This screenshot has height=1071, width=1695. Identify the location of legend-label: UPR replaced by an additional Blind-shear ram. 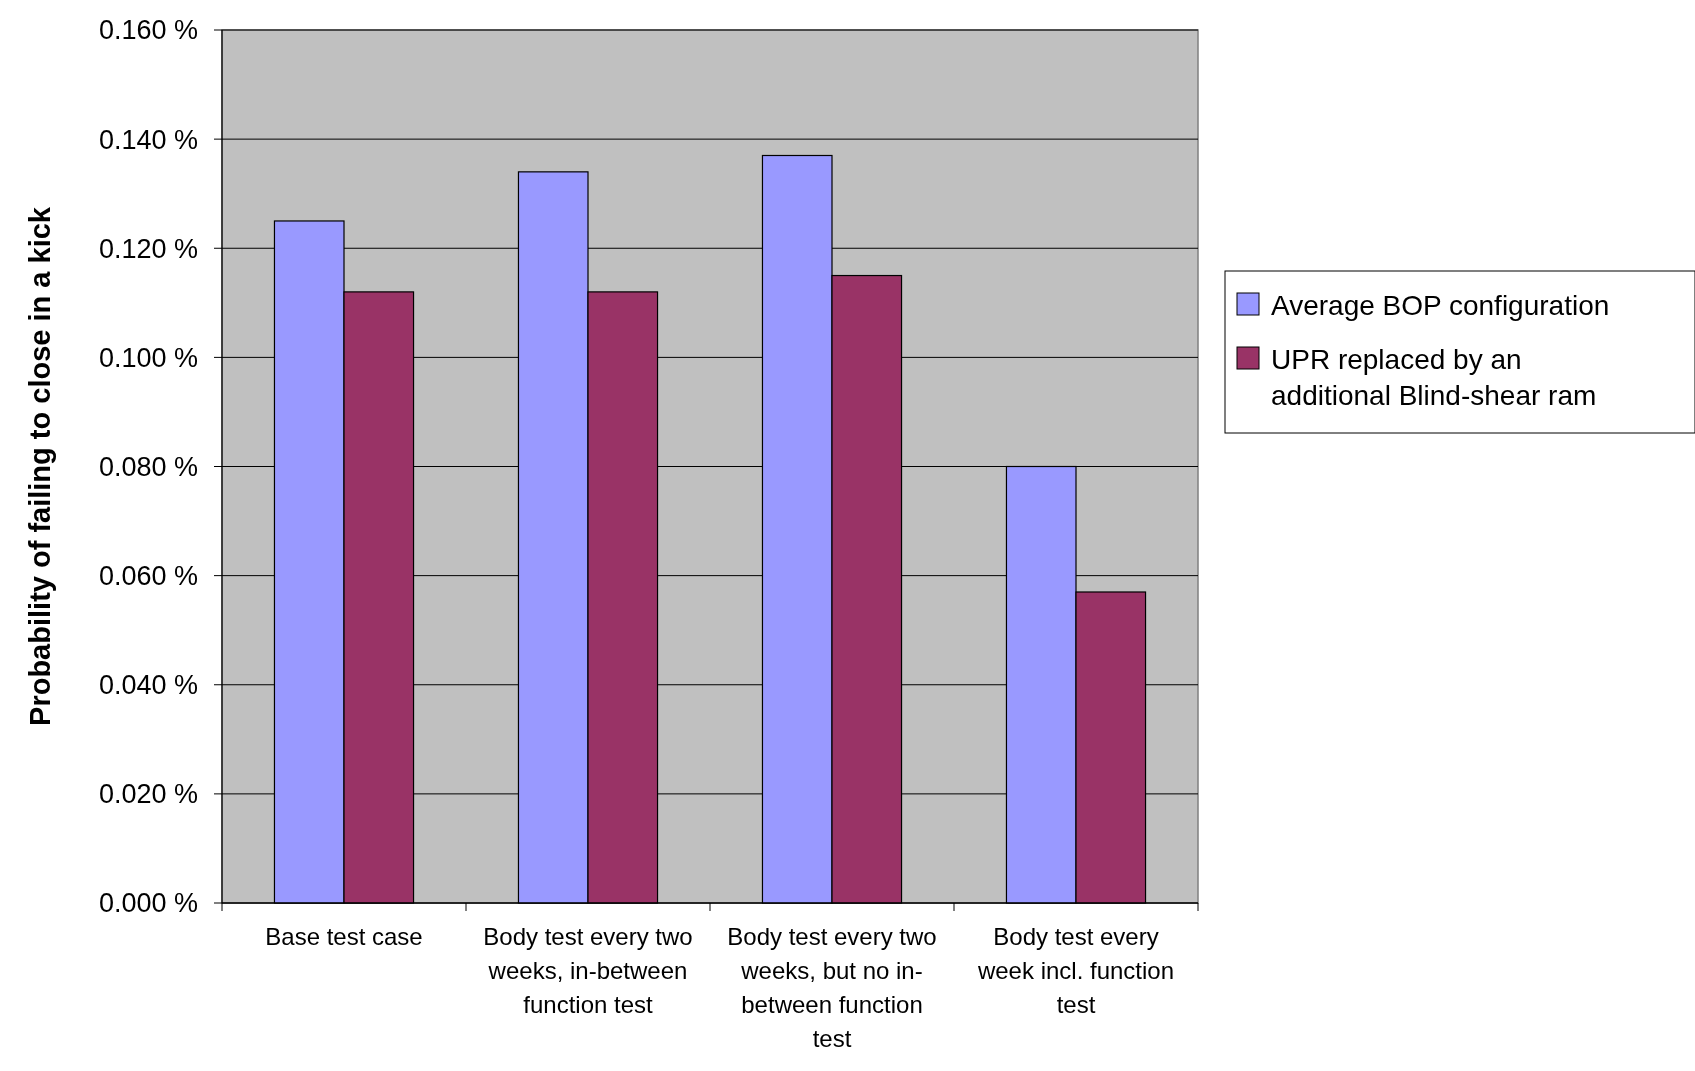
(1434, 377).